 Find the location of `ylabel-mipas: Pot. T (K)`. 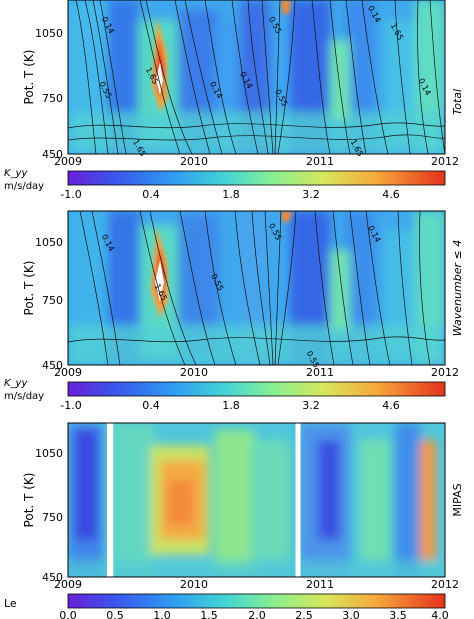

ylabel-mipas: Pot. T (K) is located at coordinates (29, 500).